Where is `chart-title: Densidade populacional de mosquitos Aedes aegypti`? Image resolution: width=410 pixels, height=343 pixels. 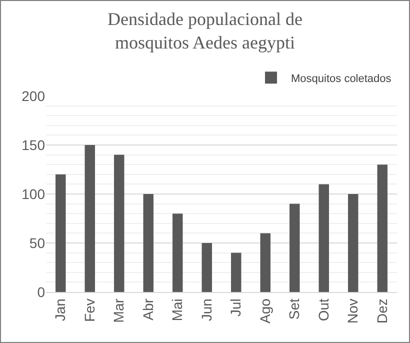
chart-title: Densidade populacional de mosquitos Aedes aegypti is located at coordinates (205, 30).